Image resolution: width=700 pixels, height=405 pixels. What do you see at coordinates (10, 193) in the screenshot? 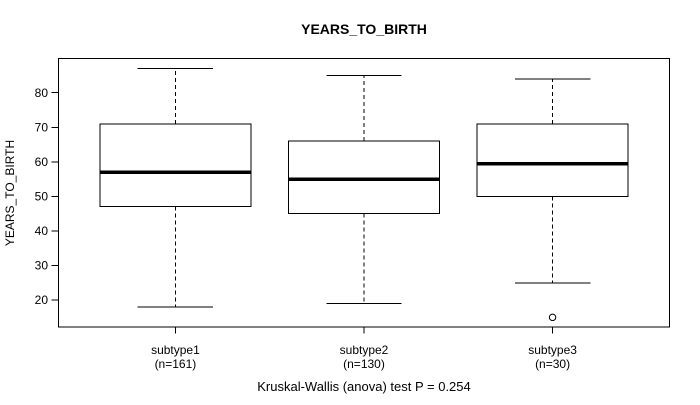
I see `y-axis-title: YEARS_TO_BIRTH` at bounding box center [10, 193].